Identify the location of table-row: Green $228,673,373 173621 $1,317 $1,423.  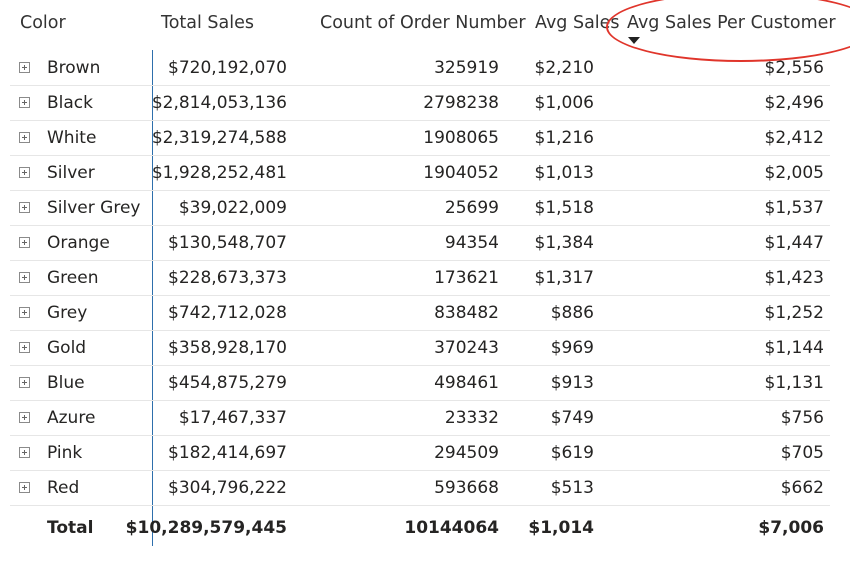
(415, 278).